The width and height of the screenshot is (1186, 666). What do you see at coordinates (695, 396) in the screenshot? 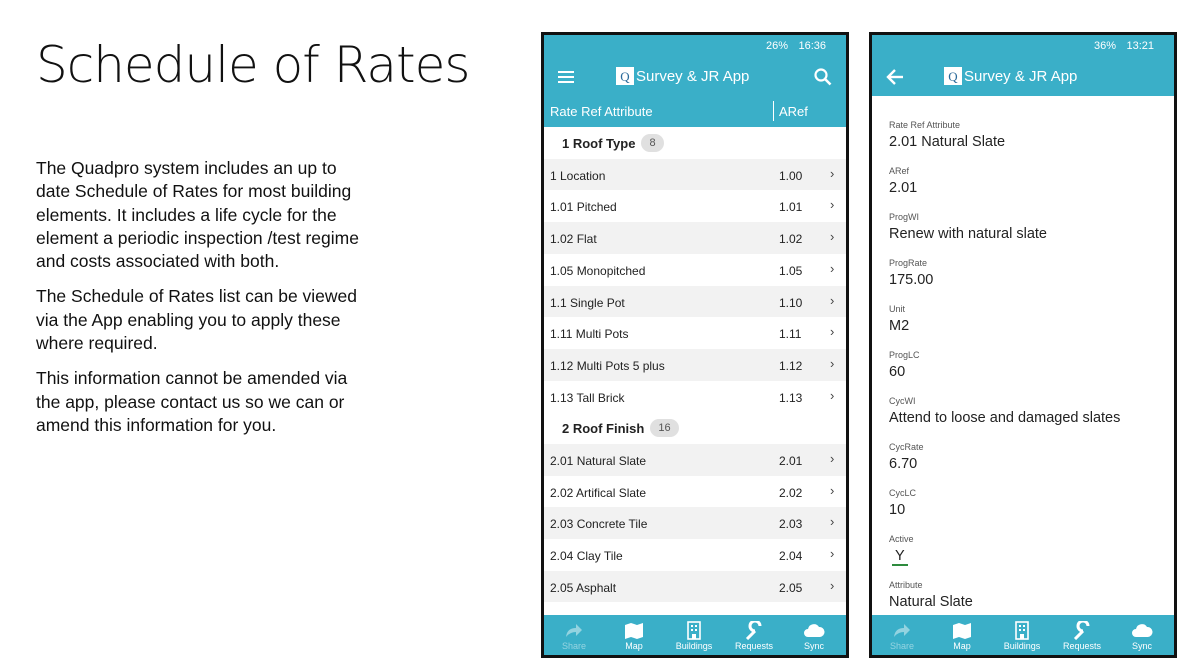
I see `list-row: 1.13 Tall Brick 1.13 ›` at bounding box center [695, 396].